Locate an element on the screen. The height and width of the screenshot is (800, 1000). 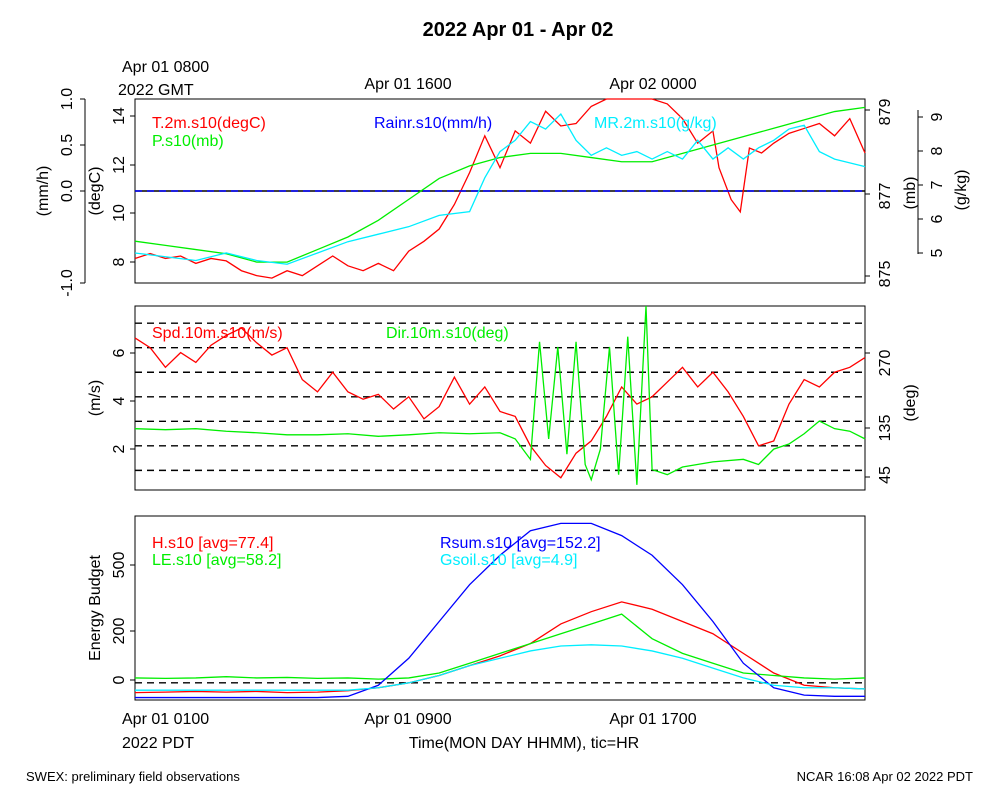
temp-tick-label: 8 is located at coordinates (119, 261).